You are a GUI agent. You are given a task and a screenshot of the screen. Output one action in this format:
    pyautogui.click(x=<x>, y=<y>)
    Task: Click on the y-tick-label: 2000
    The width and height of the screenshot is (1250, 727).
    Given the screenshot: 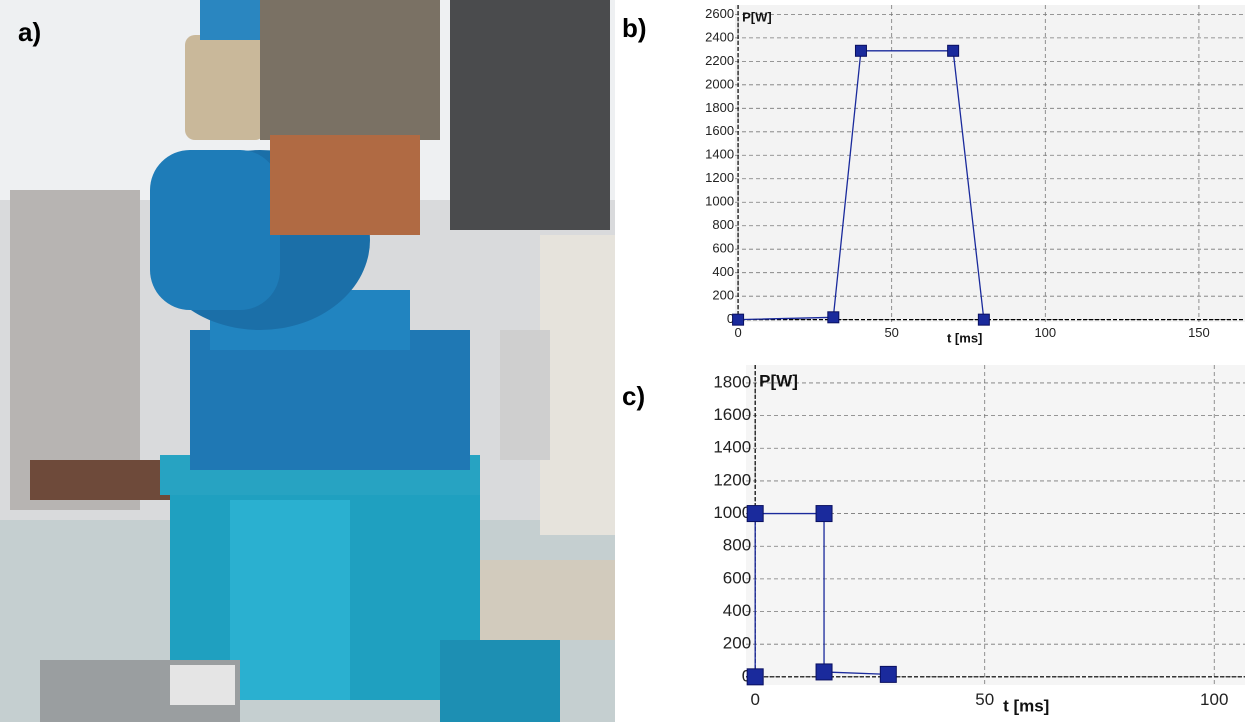 What is the action you would take?
    pyautogui.click(x=719, y=83)
    